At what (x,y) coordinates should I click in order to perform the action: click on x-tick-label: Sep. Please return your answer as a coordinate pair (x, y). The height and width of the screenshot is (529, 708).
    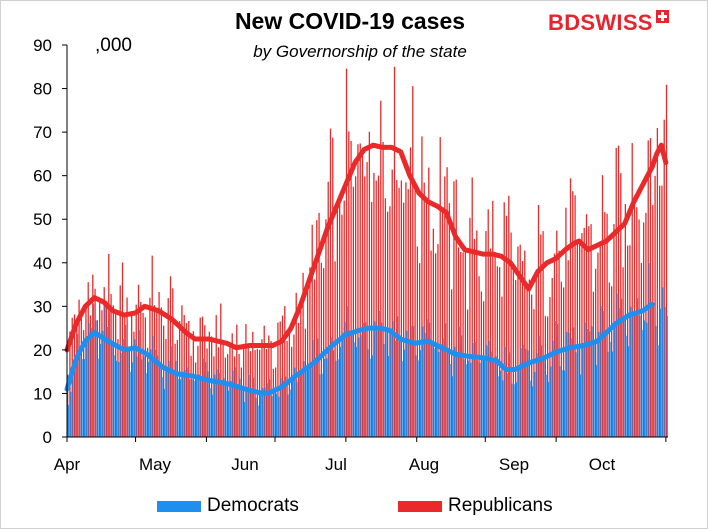
    Looking at the image, I should click on (514, 464).